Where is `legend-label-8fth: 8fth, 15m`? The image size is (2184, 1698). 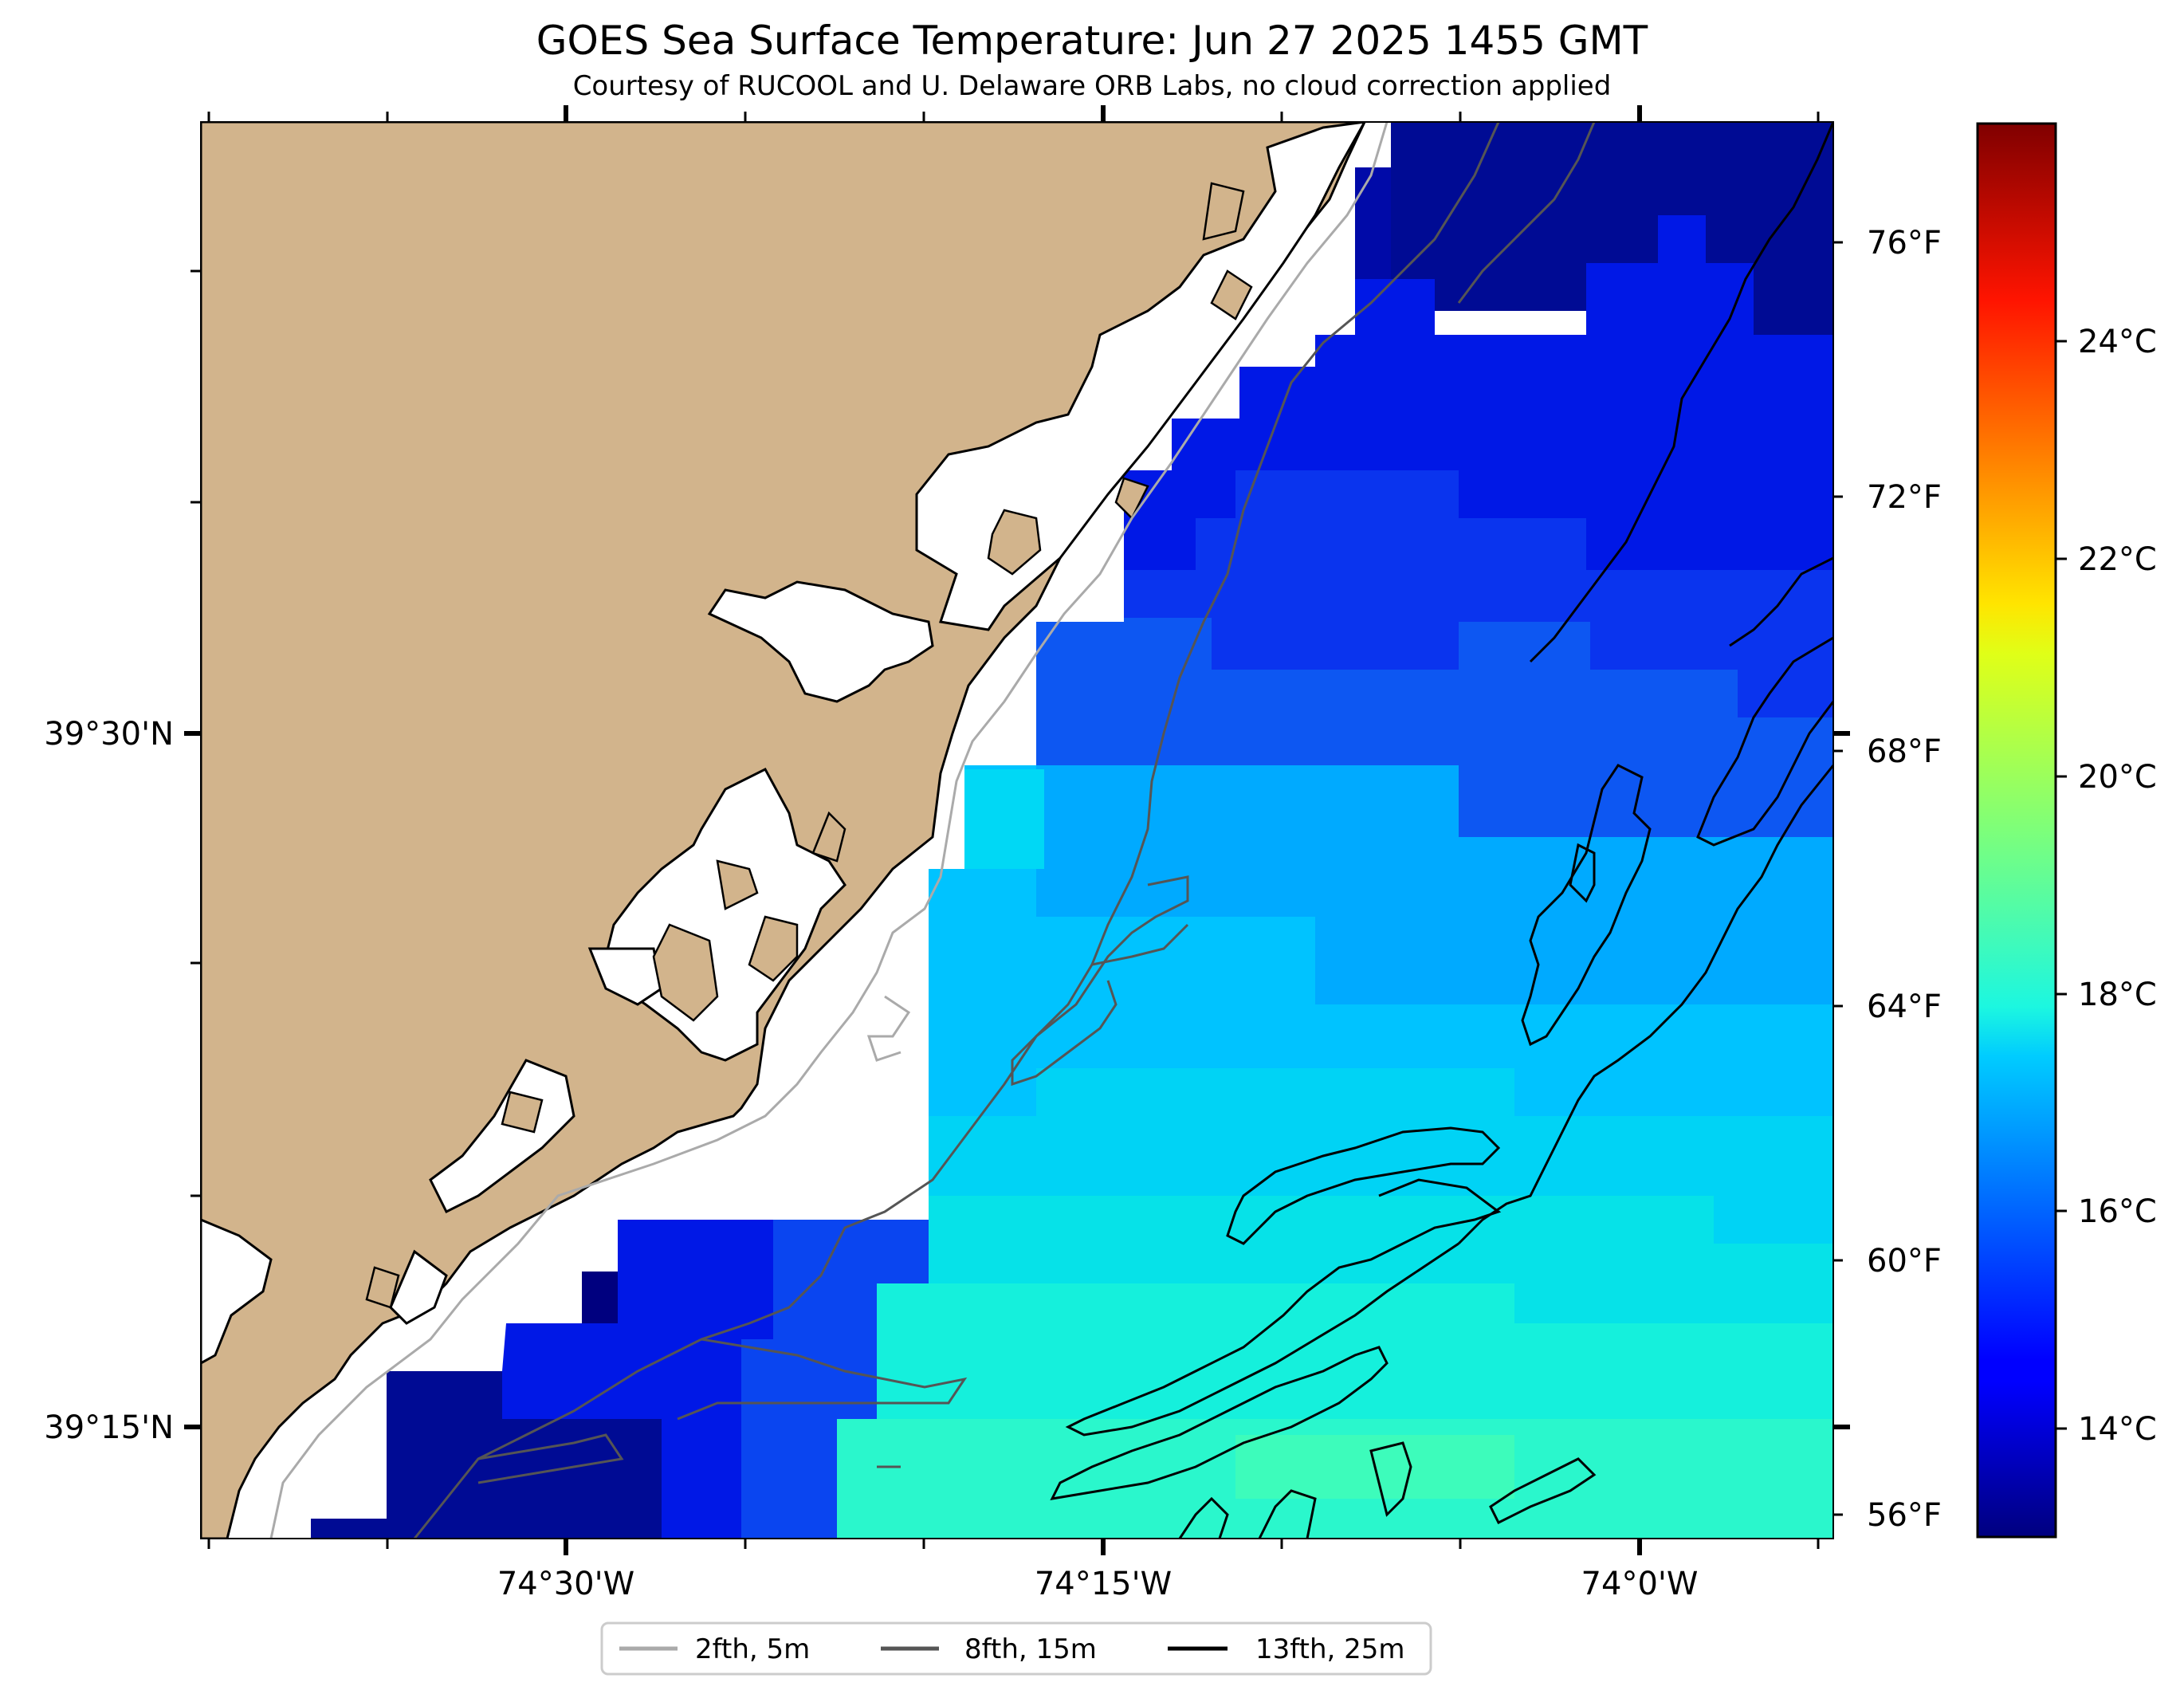
legend-label-8fth: 8fth, 15m is located at coordinates (1030, 1649).